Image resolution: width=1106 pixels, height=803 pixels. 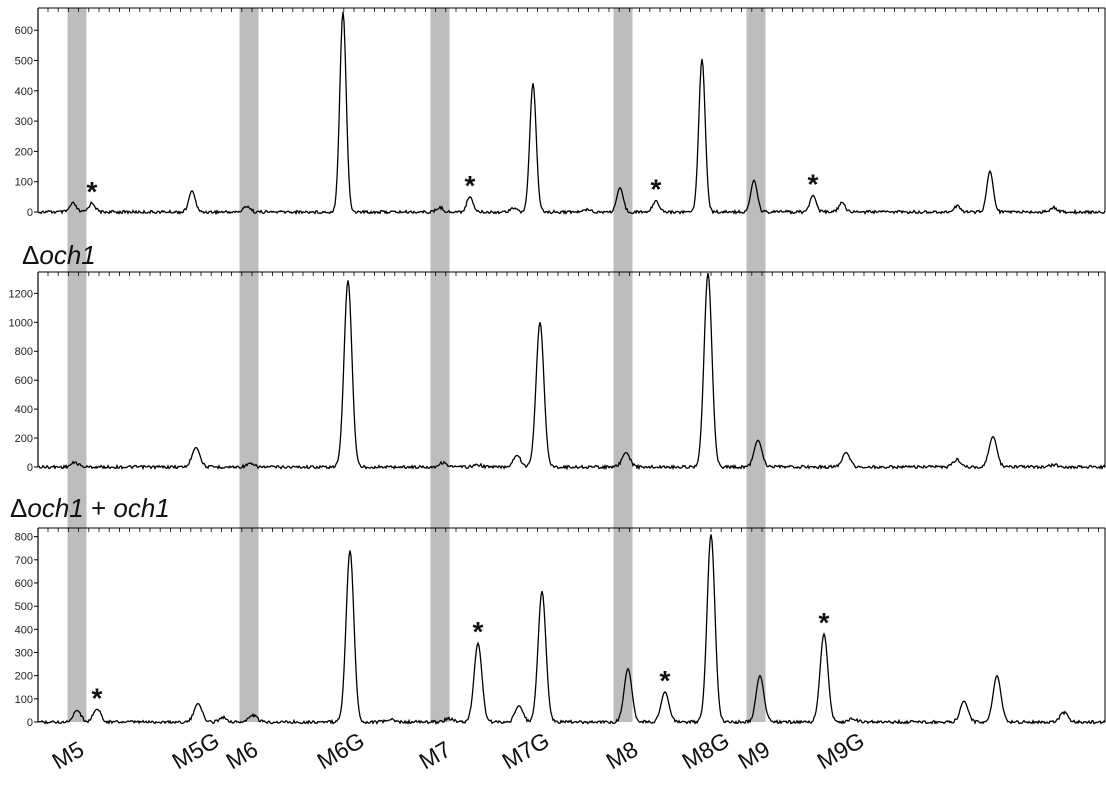 What do you see at coordinates (622, 755) in the screenshot?
I see `peak-label-m8: M8` at bounding box center [622, 755].